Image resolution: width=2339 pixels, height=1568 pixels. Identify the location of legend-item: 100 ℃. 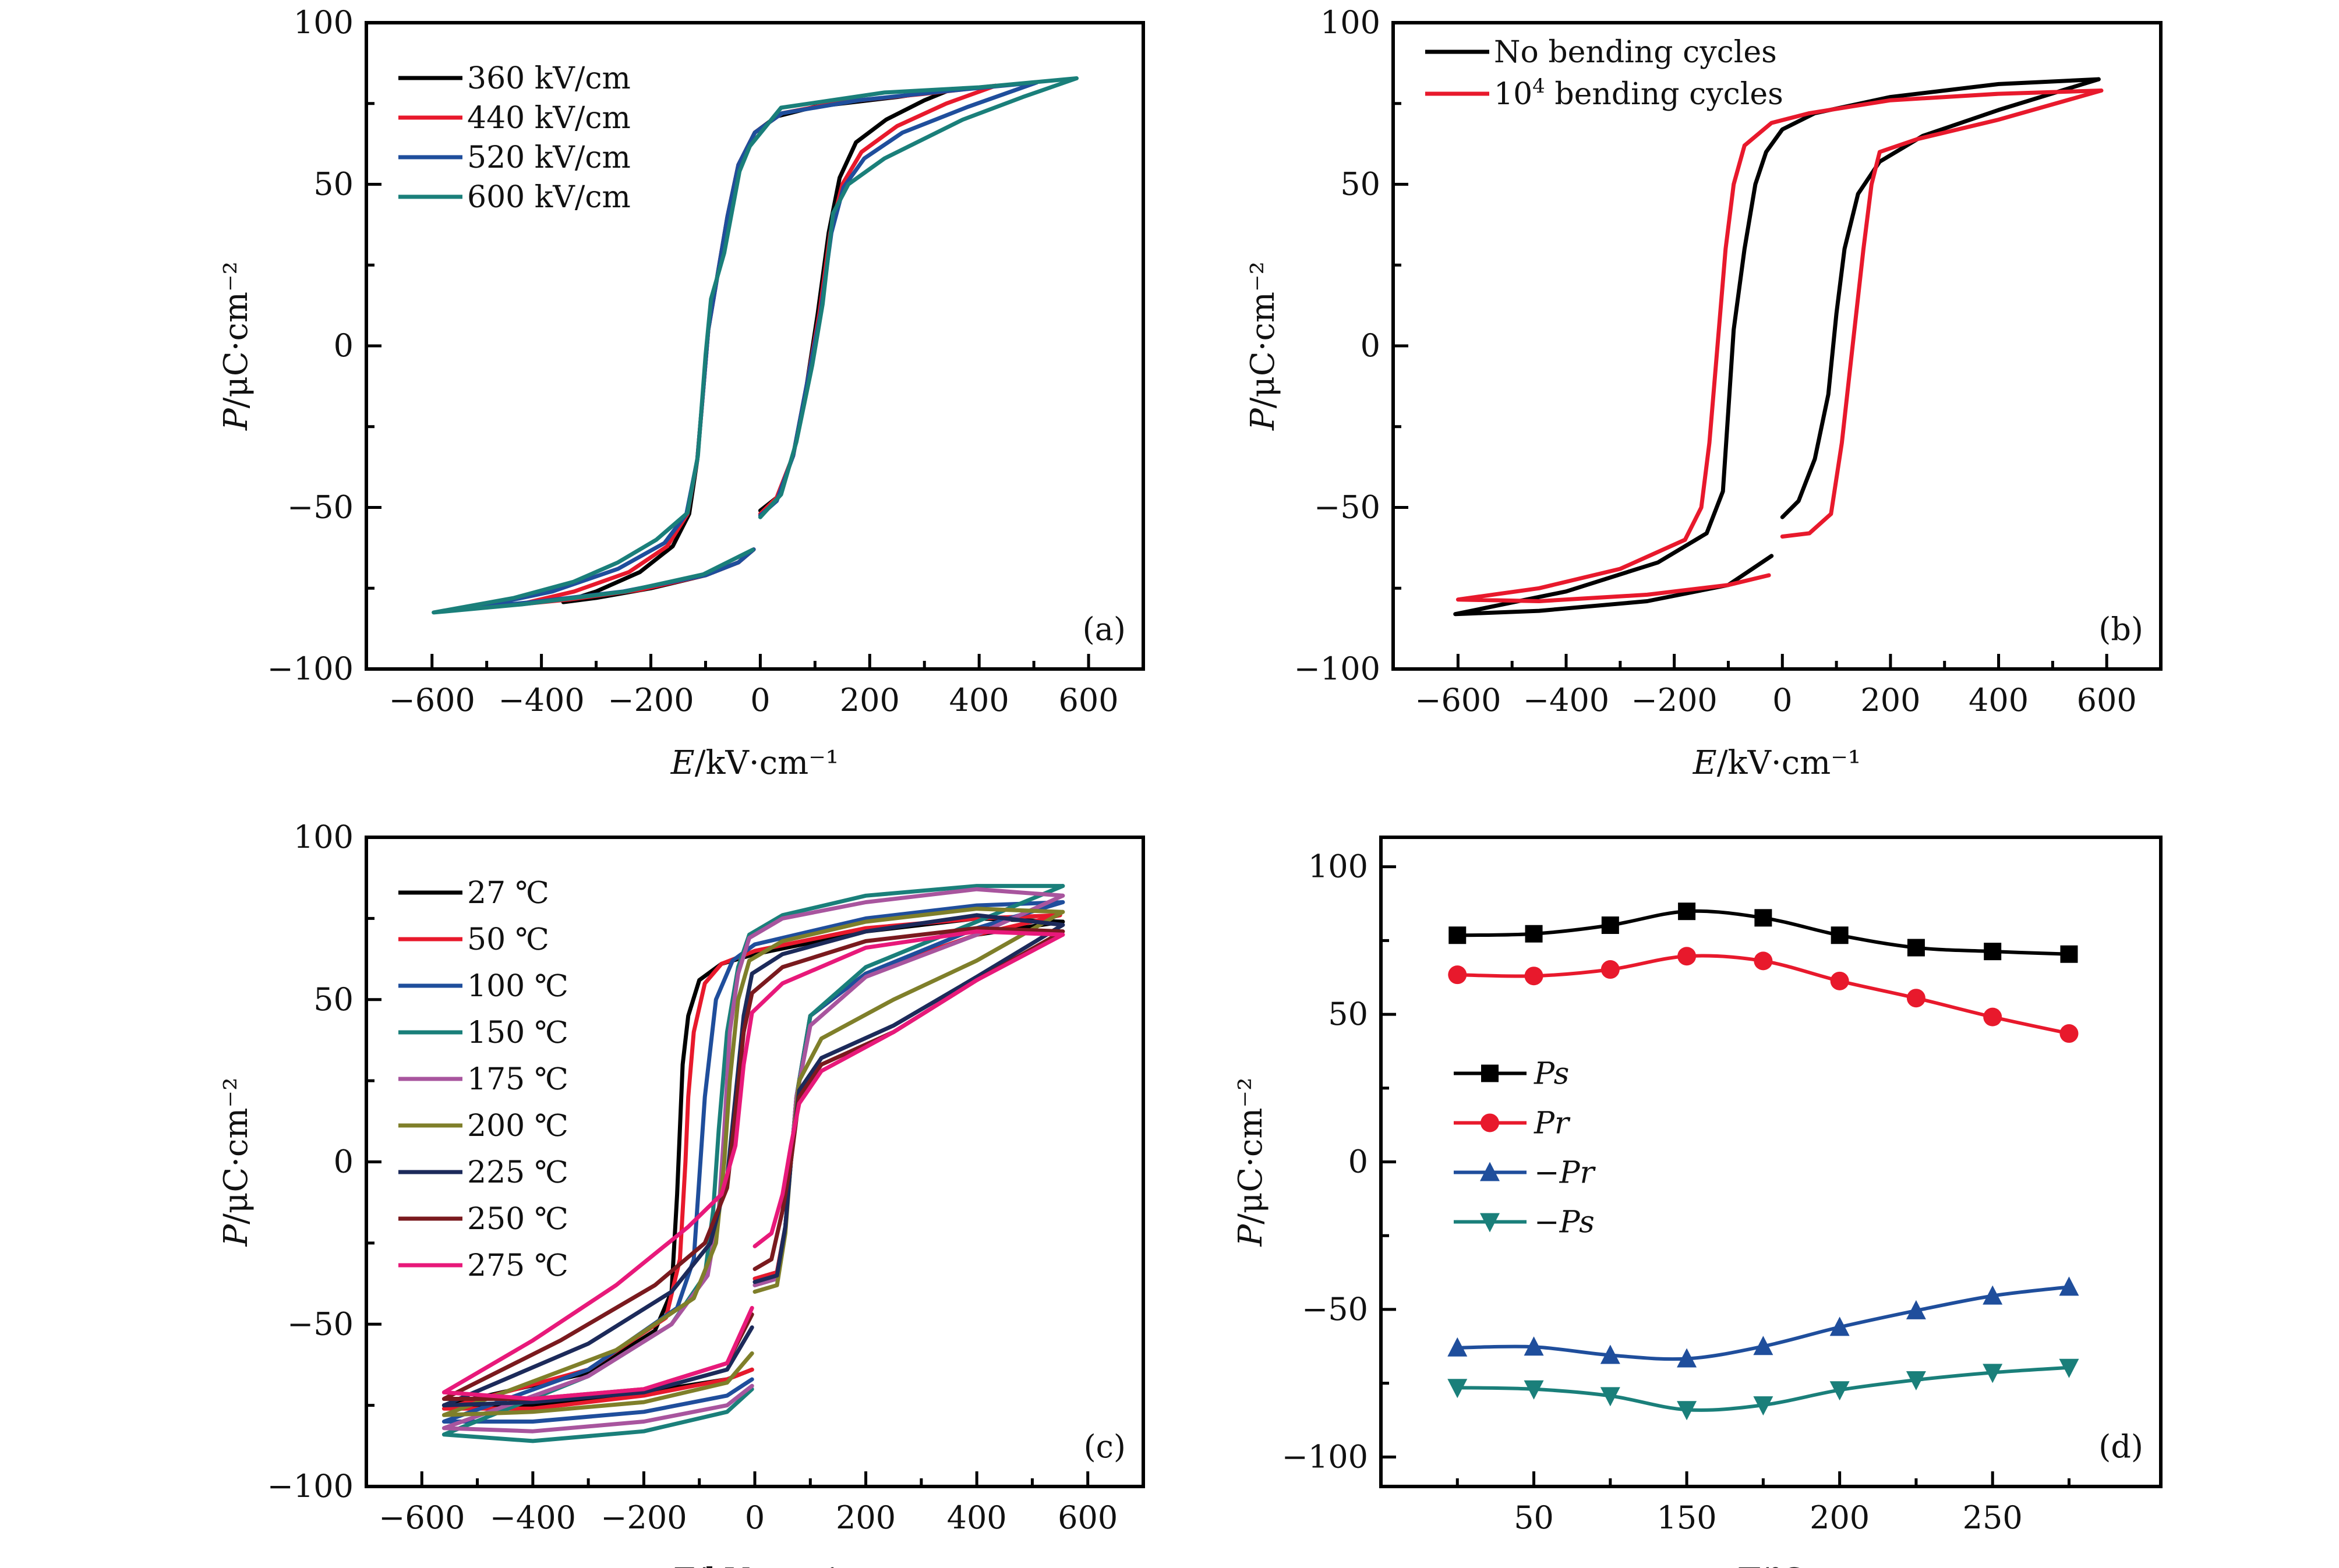
(483, 987).